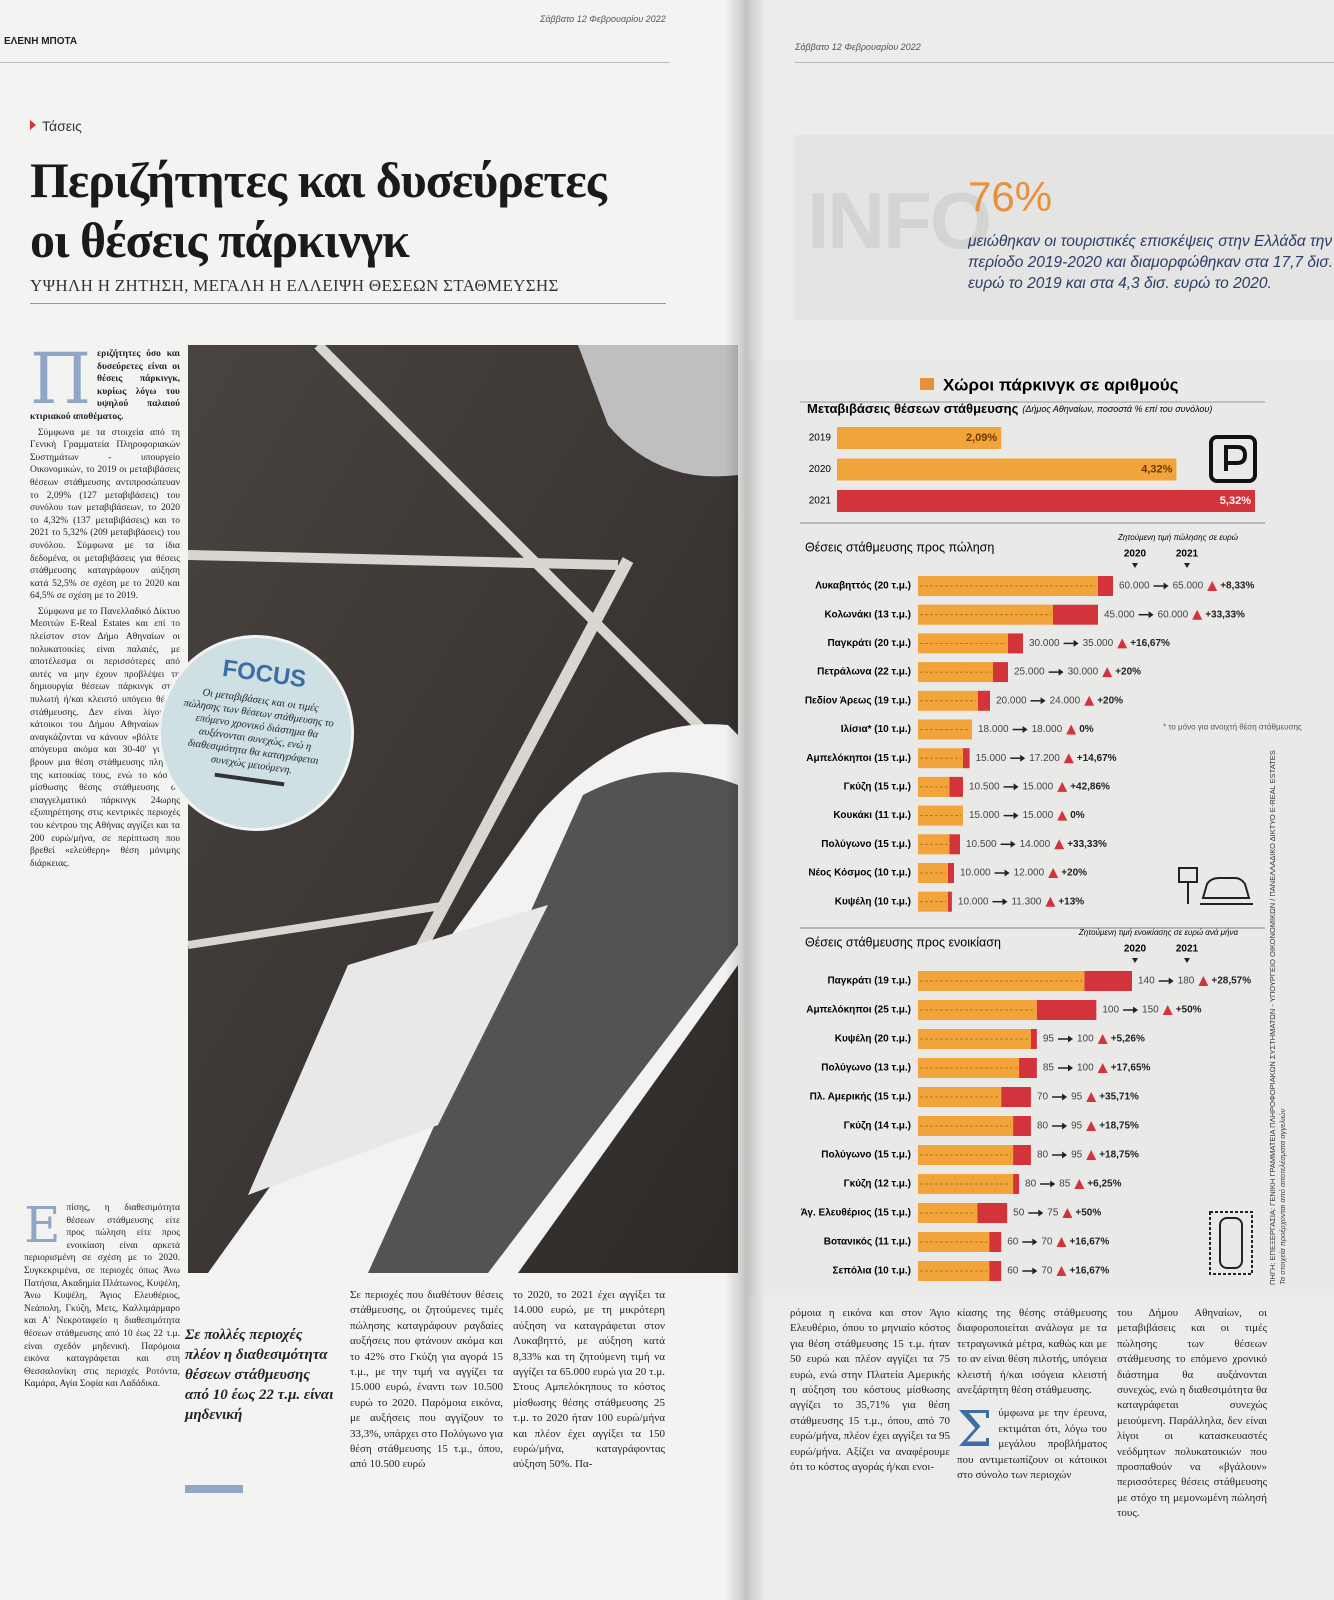 The height and width of the screenshot is (1600, 1334). Describe the element at coordinates (1061, 384) in the screenshot. I see `infographic-title: Χώροι πάρκινγκ σε αριθμούς` at that location.